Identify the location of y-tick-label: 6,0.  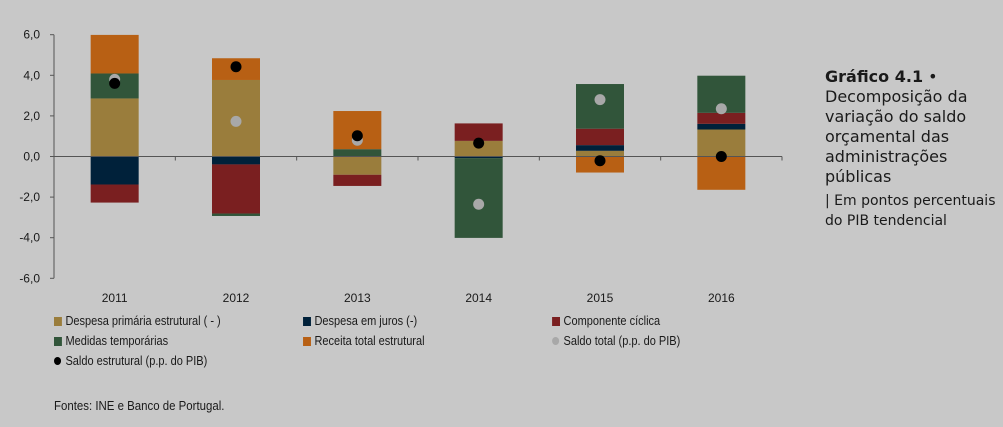
(31, 35).